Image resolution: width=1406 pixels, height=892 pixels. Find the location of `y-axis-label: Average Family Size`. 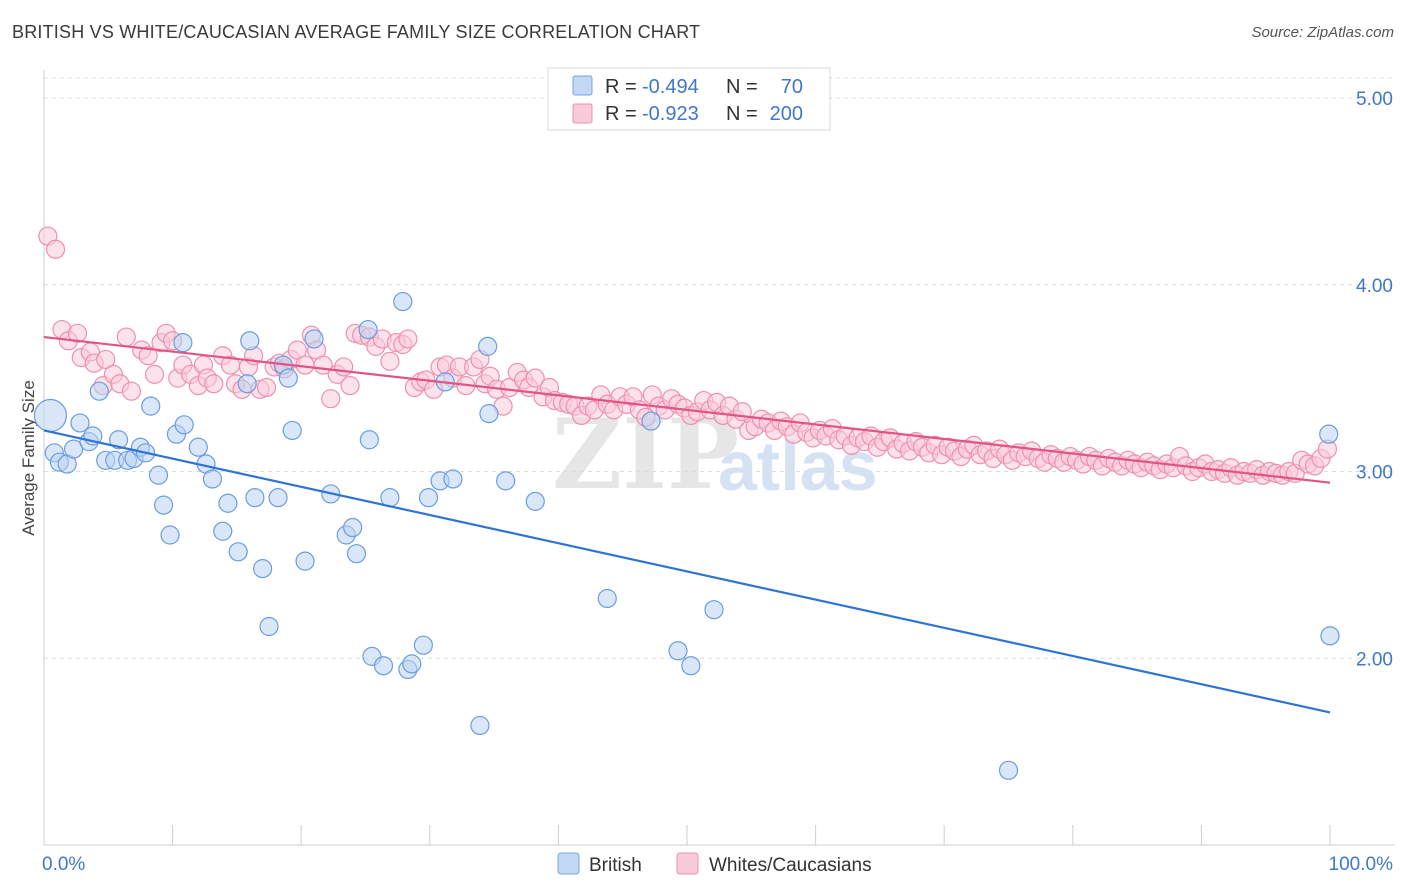

y-axis-label: Average Family Size is located at coordinates (28, 458).